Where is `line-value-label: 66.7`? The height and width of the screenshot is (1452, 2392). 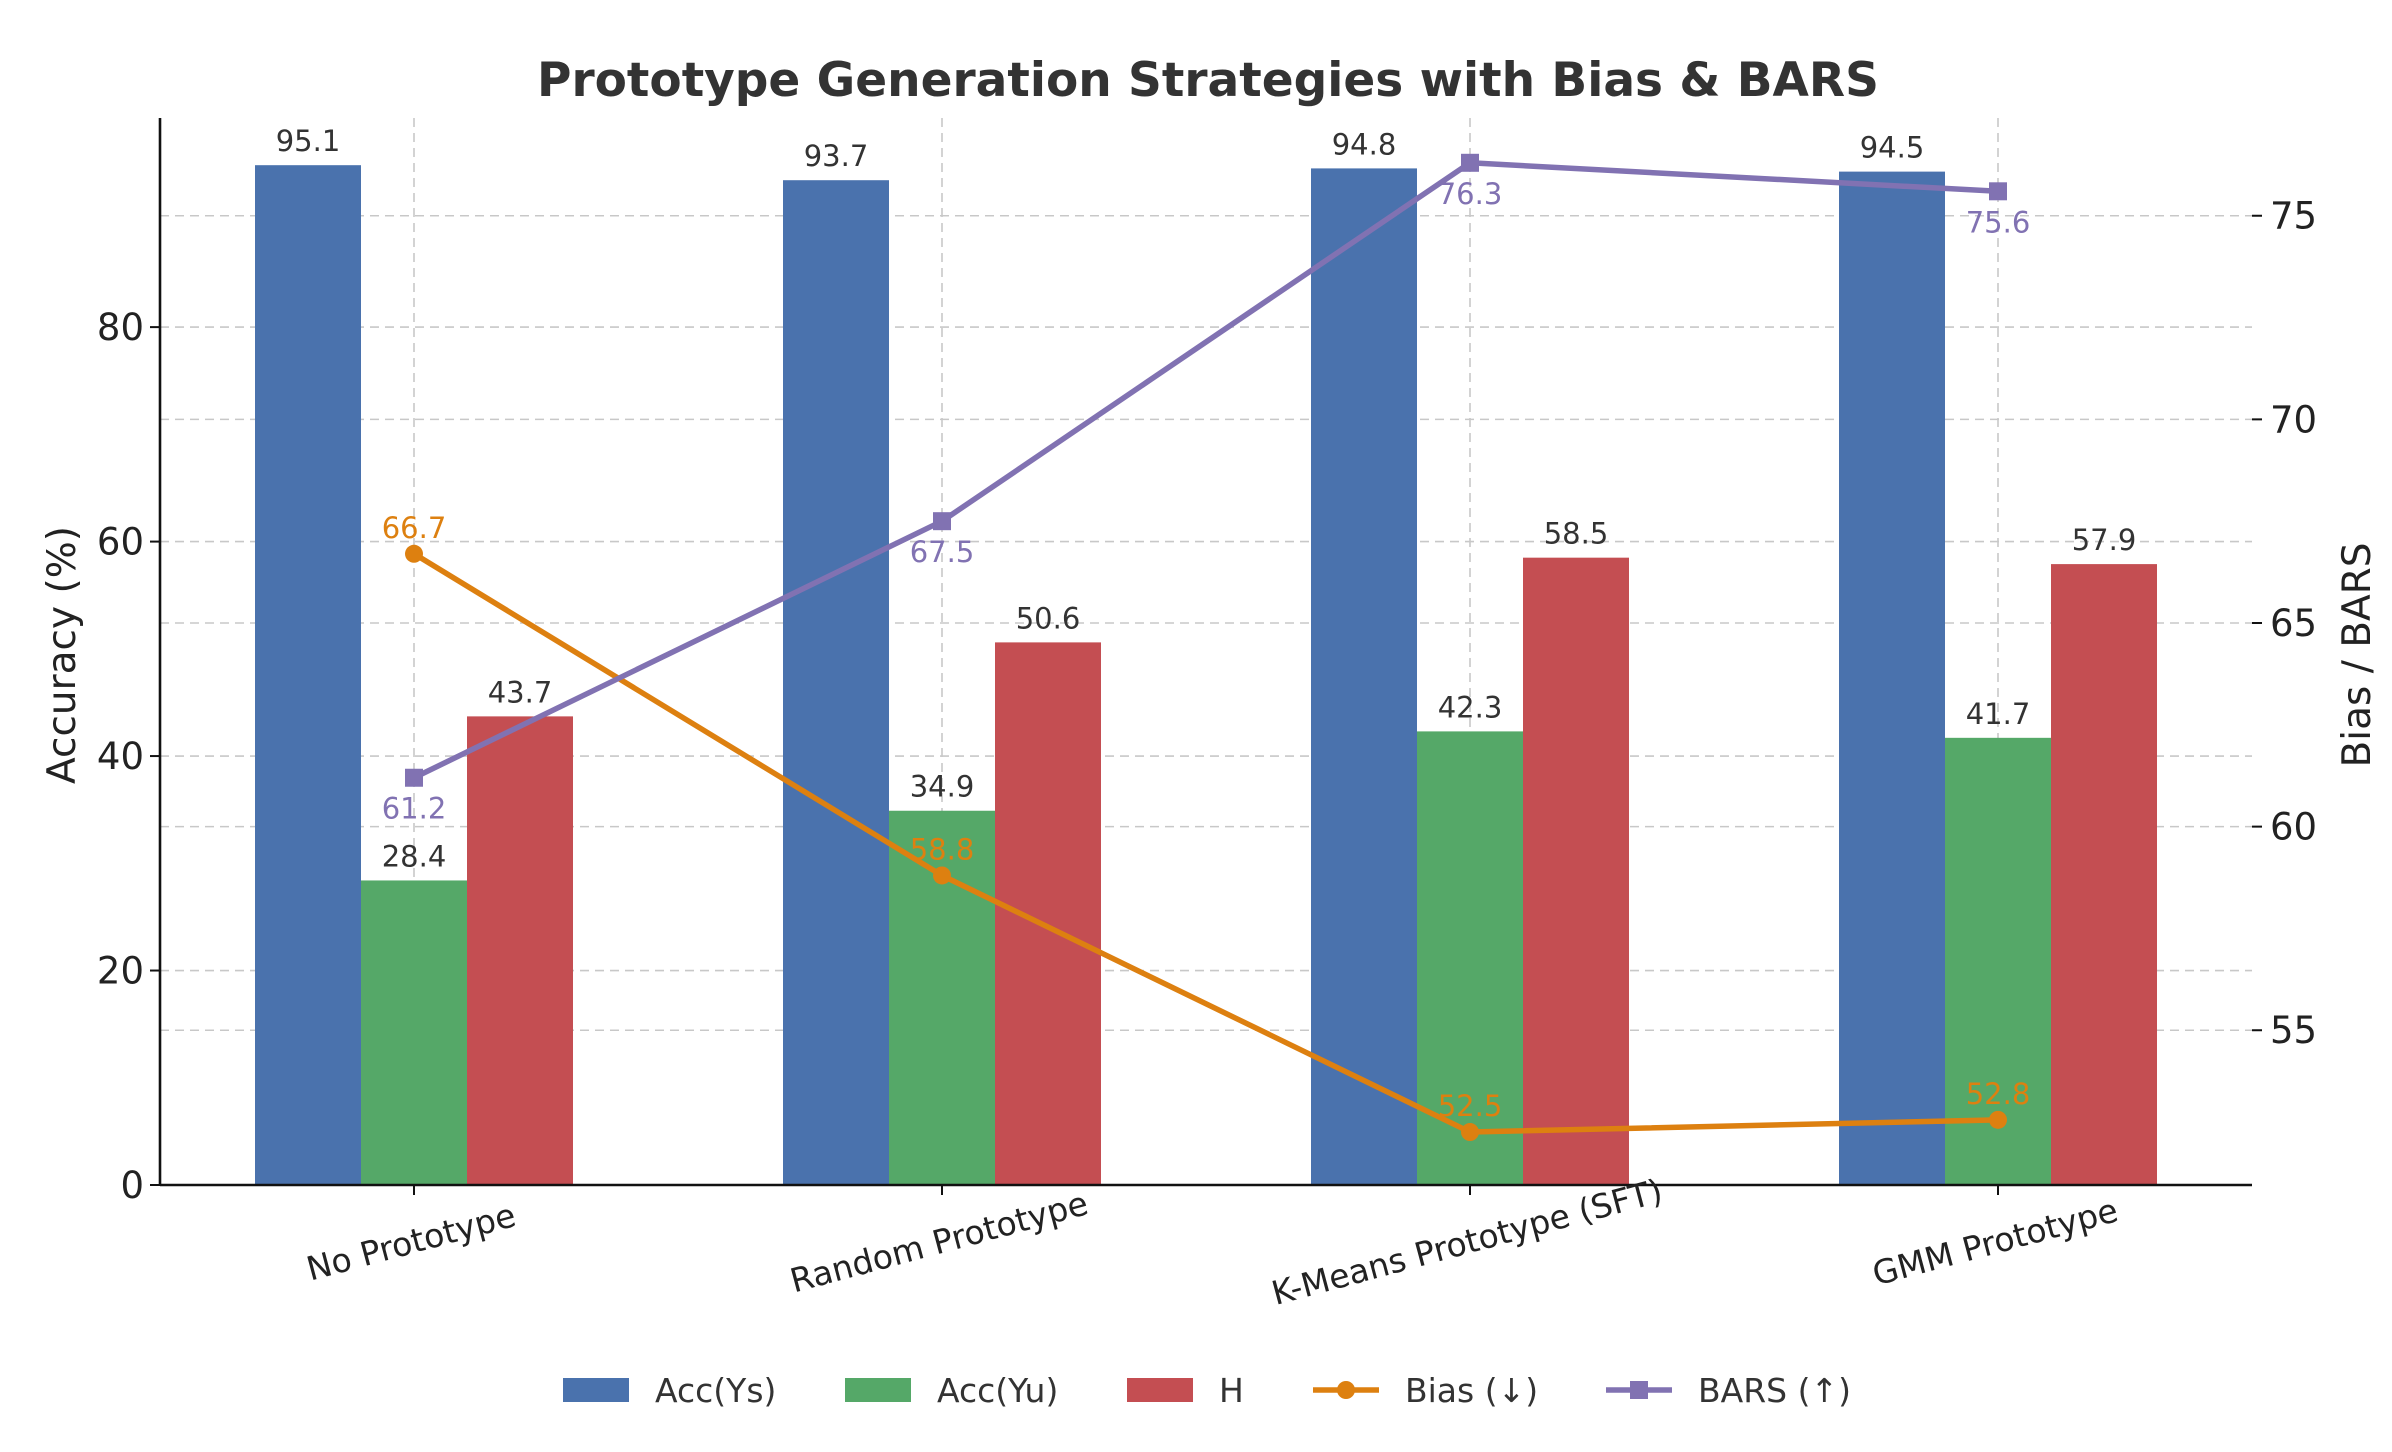
line-value-label: 66.7 is located at coordinates (414, 528).